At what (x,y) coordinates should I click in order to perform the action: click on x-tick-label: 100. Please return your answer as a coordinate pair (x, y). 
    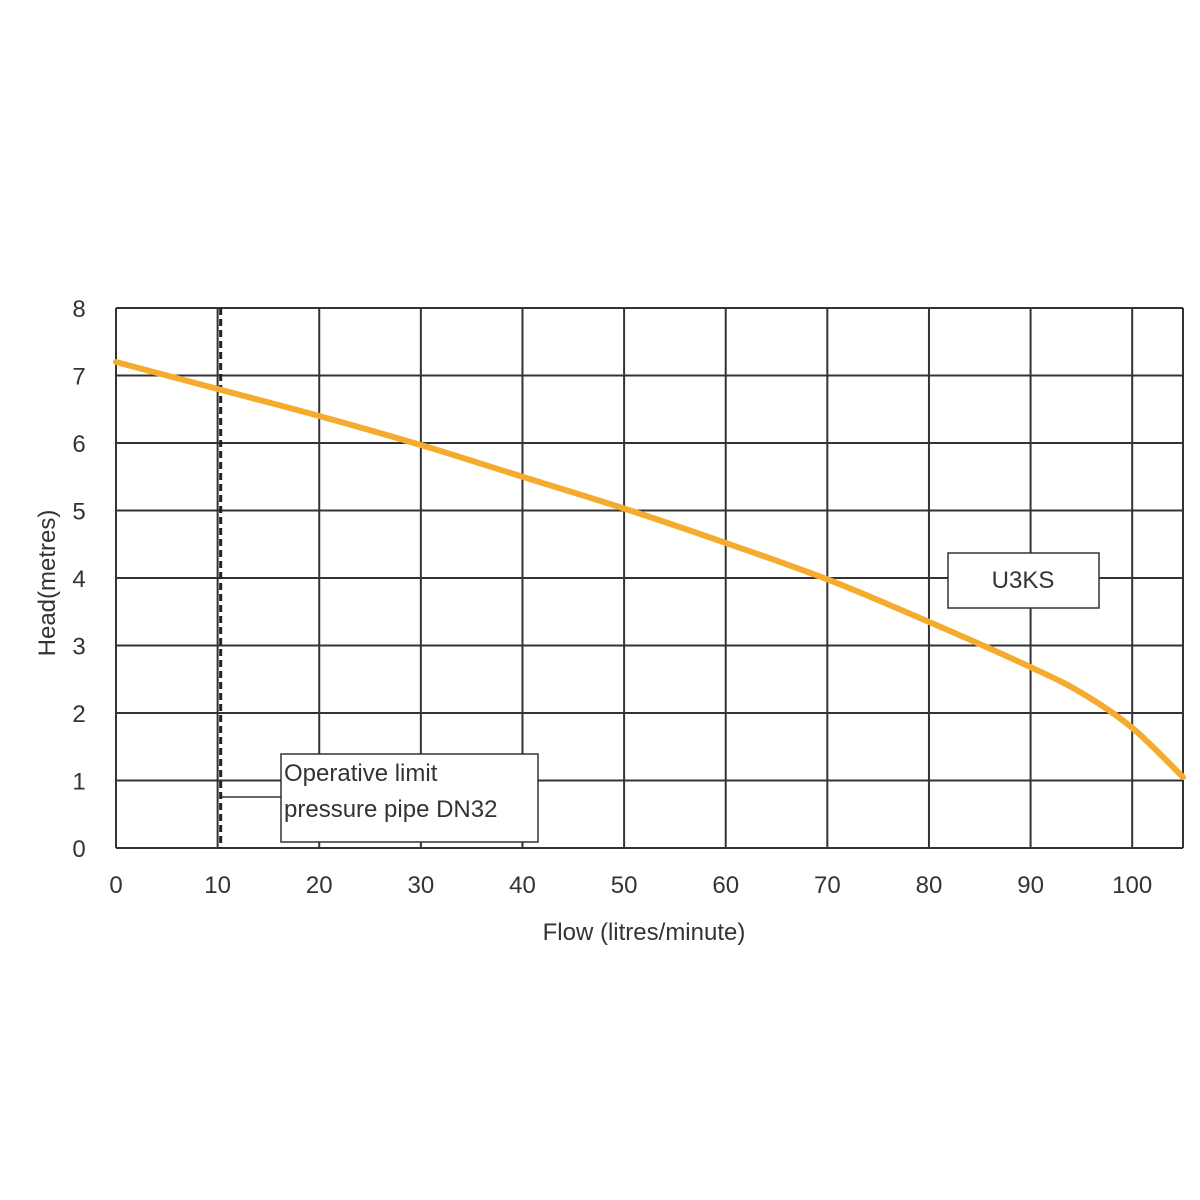
    Looking at the image, I should click on (1132, 885).